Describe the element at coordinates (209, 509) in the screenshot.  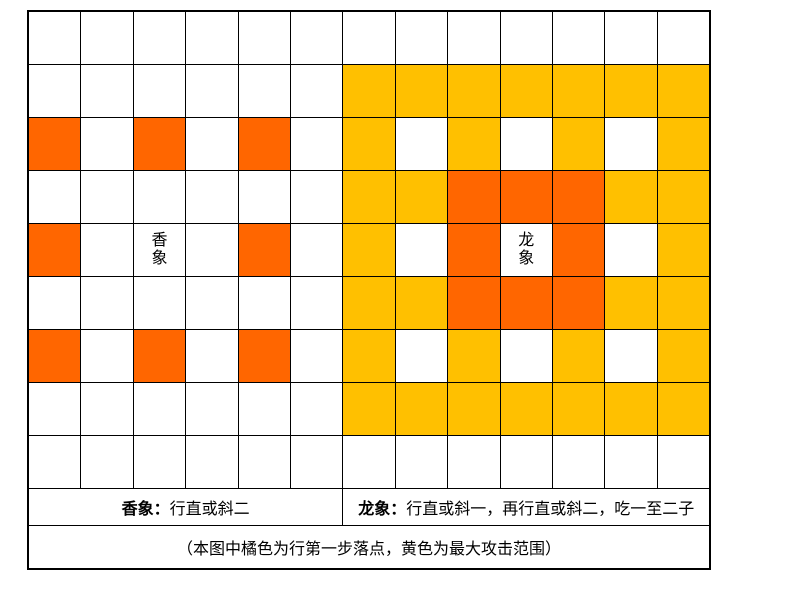
I see `xiang-caption-desc: 行直或斜二` at that location.